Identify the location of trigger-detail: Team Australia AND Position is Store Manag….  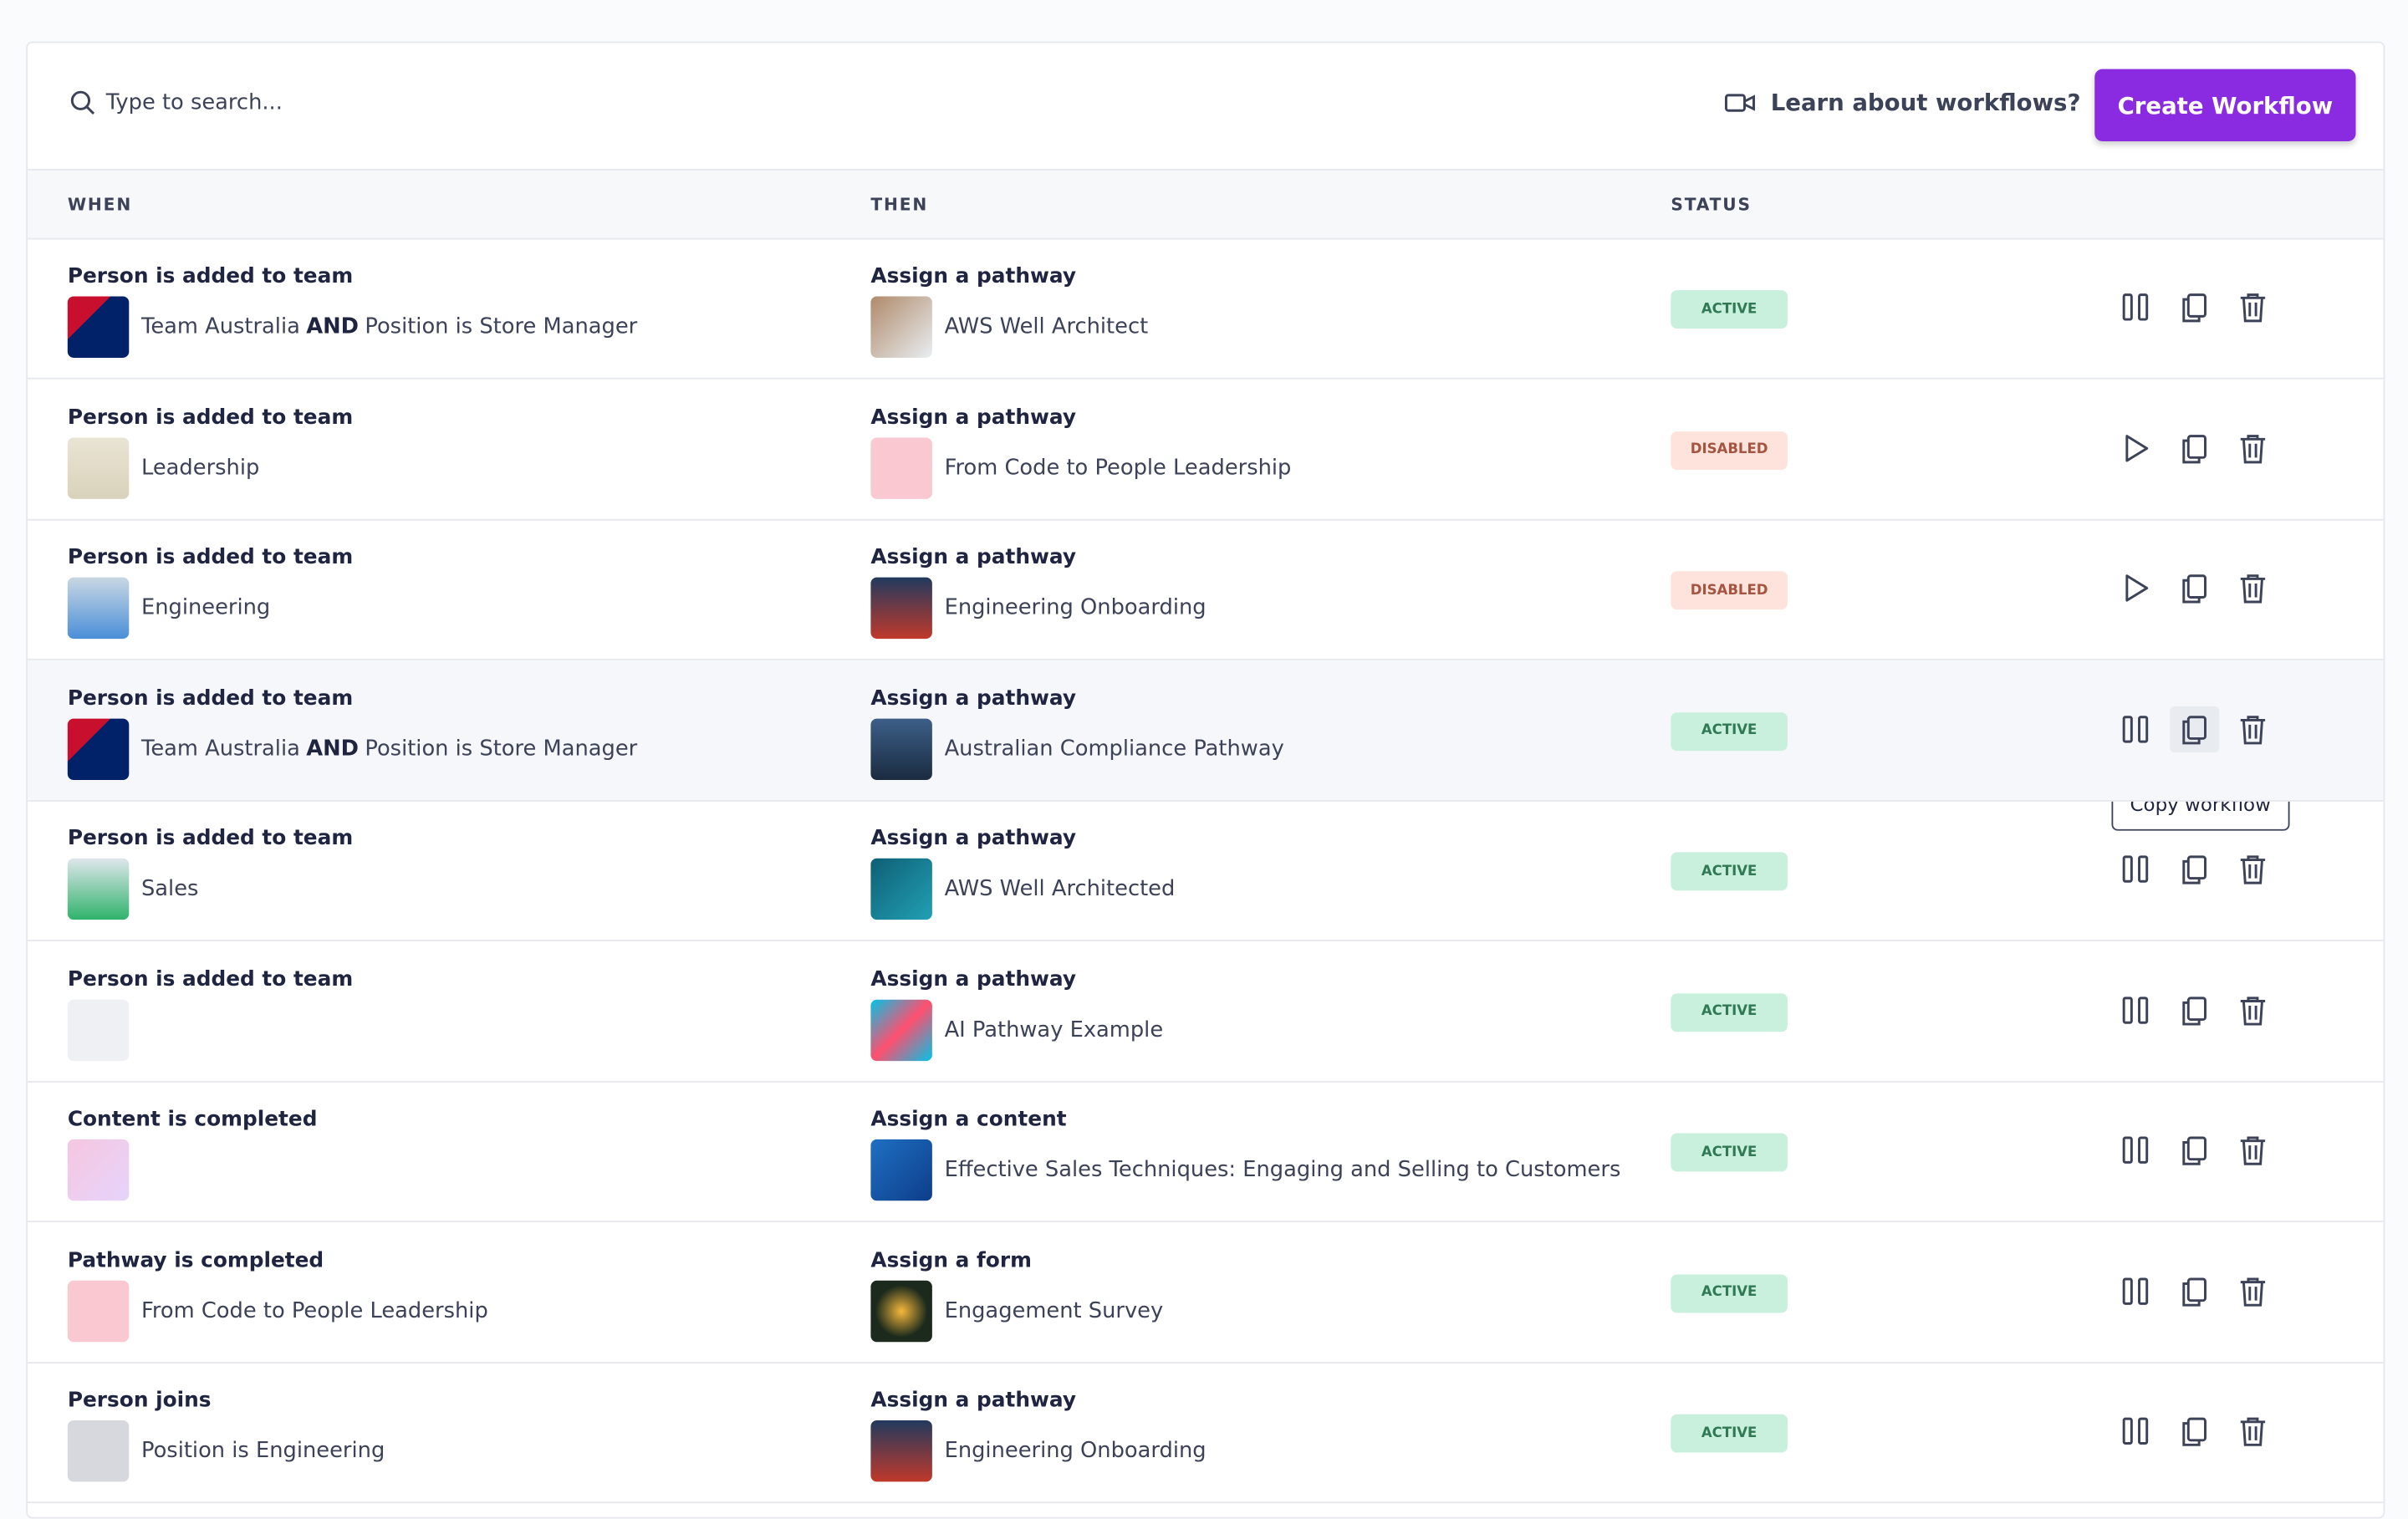
(389, 327).